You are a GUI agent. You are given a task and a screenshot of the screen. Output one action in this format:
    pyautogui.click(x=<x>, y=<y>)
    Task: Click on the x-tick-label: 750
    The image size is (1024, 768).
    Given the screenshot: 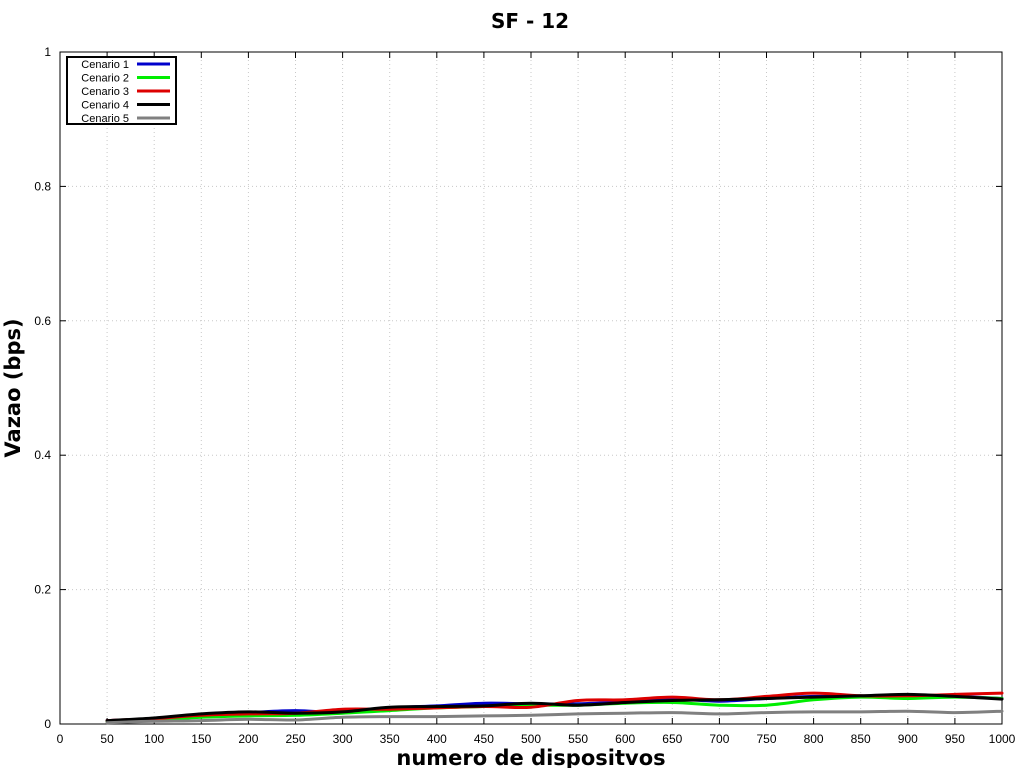 What is the action you would take?
    pyautogui.click(x=766, y=739)
    